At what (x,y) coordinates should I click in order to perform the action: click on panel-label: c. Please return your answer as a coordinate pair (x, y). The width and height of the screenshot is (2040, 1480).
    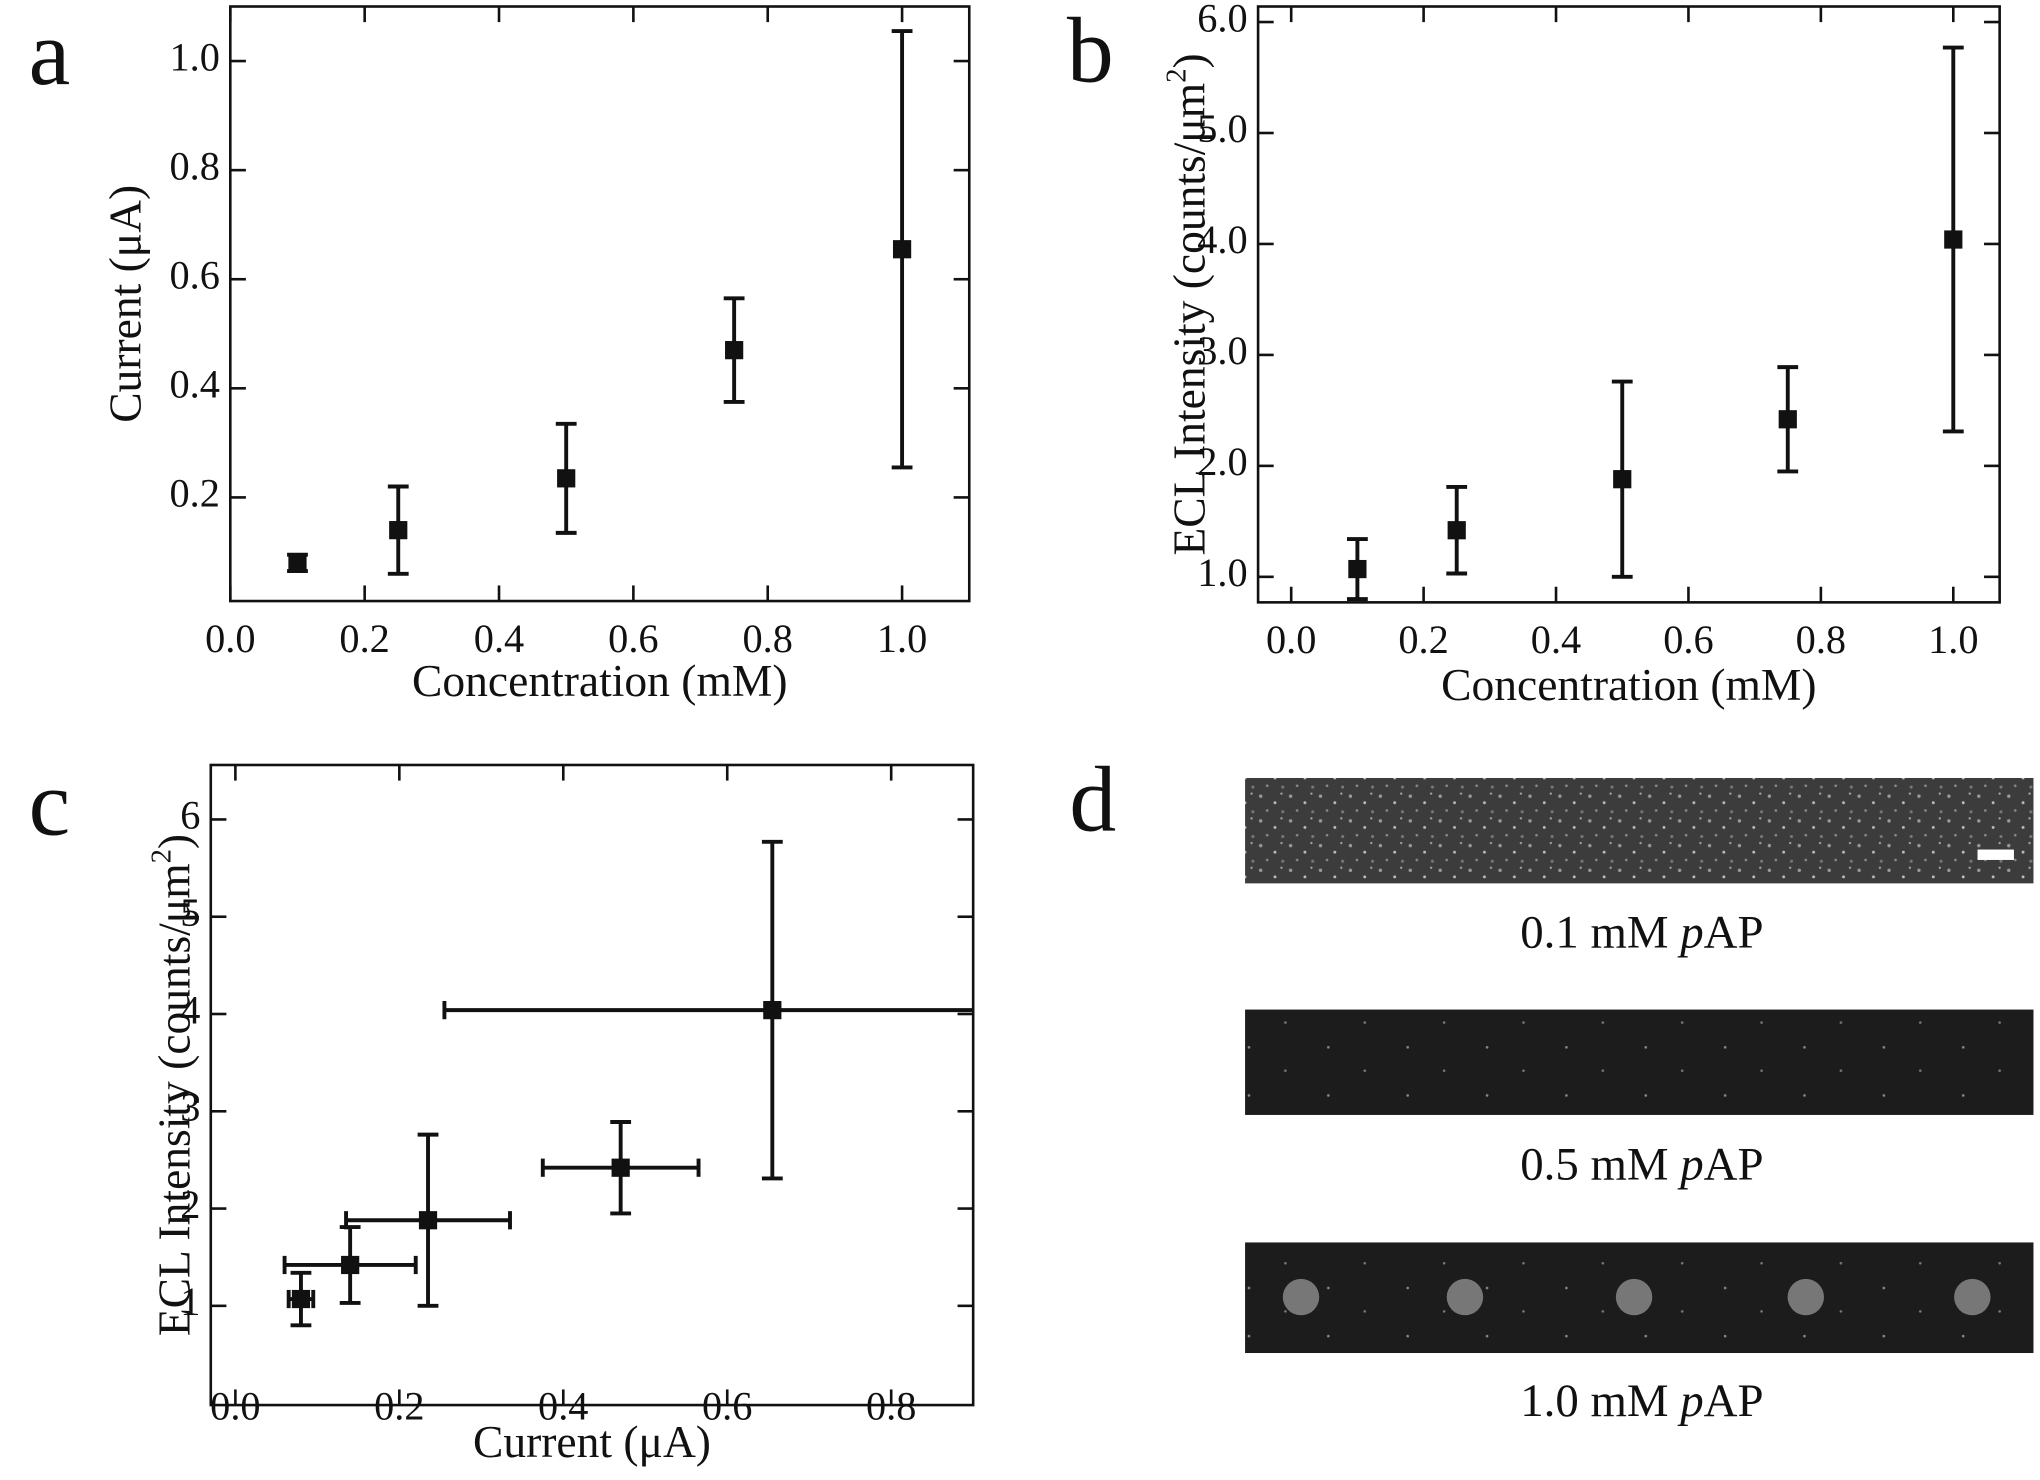
    Looking at the image, I should click on (50, 804).